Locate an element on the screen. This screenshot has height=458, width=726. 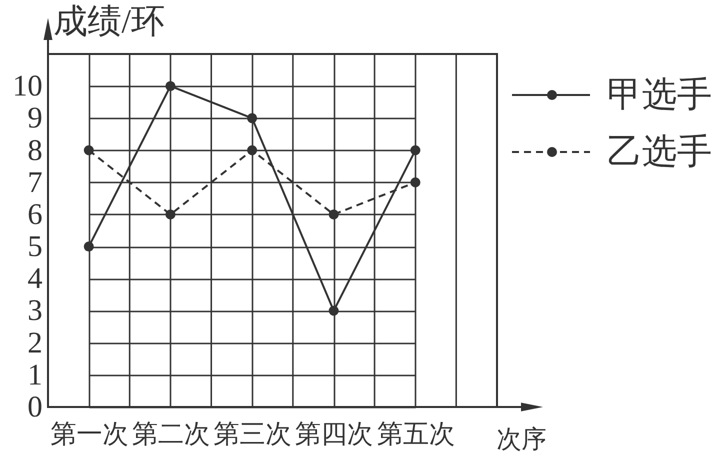
x-axis-title: 次序 is located at coordinates (521, 440).